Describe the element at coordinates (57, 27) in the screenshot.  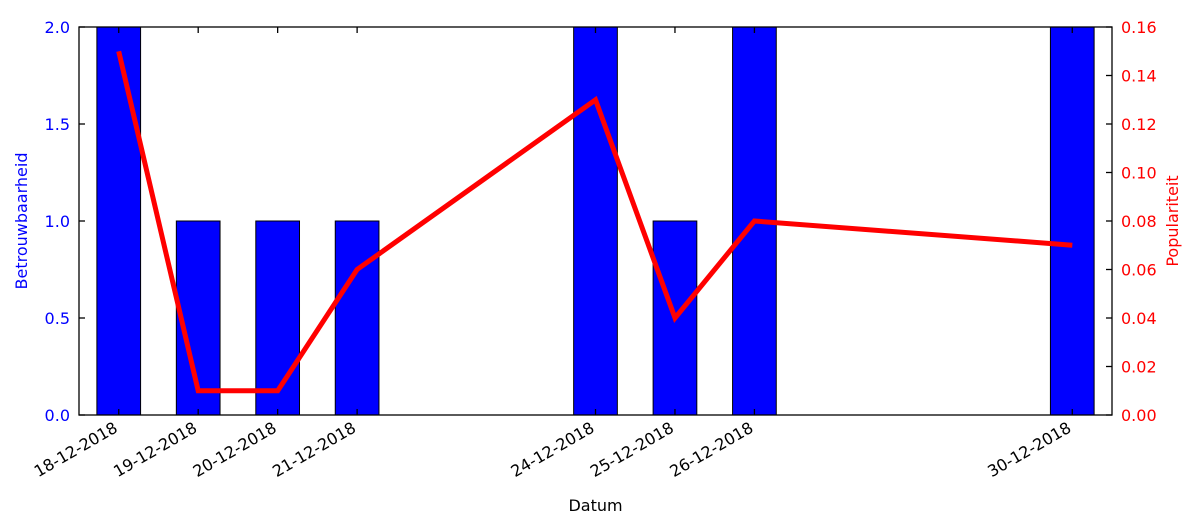
I see `left-y-tick-label: 2.0` at that location.